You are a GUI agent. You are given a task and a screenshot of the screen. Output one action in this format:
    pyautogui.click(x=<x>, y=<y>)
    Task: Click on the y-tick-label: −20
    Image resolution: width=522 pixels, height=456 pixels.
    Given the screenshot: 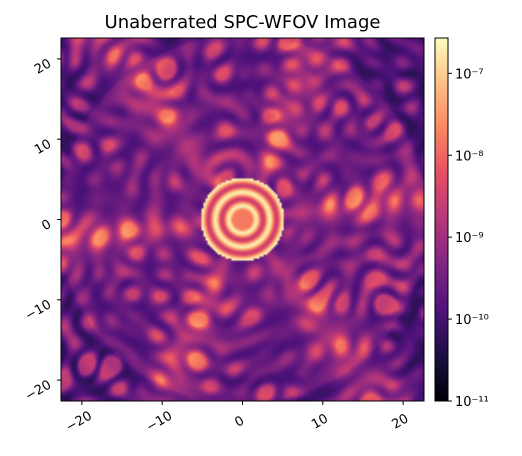 What is the action you would take?
    pyautogui.click(x=38, y=391)
    